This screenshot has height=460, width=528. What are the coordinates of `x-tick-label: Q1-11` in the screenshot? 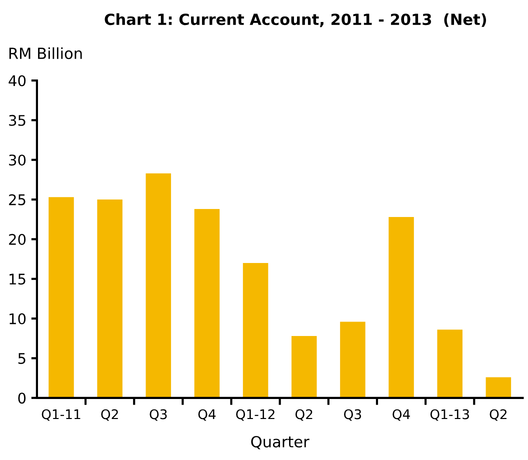 It's located at (61, 415).